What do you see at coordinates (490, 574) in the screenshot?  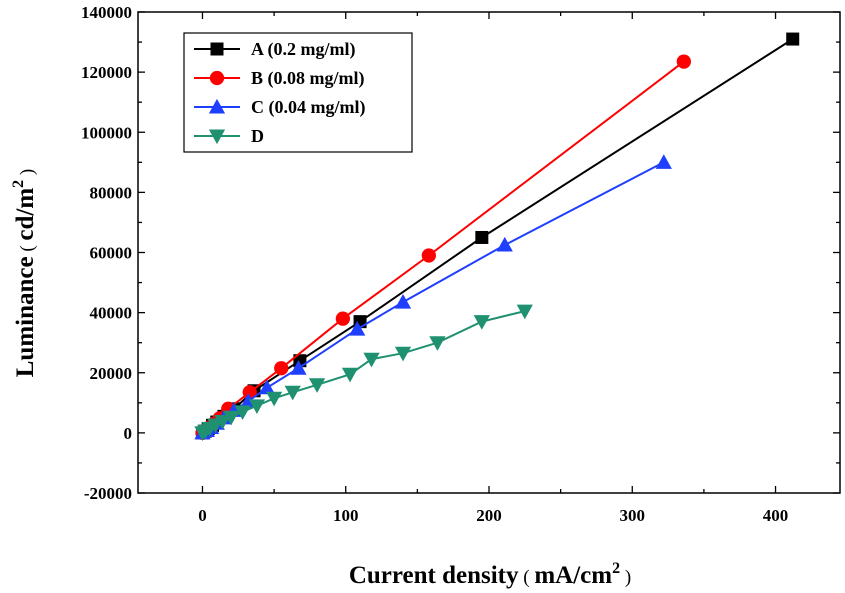 I see `x-axis-title: Current density ( mA/cm2 )` at bounding box center [490, 574].